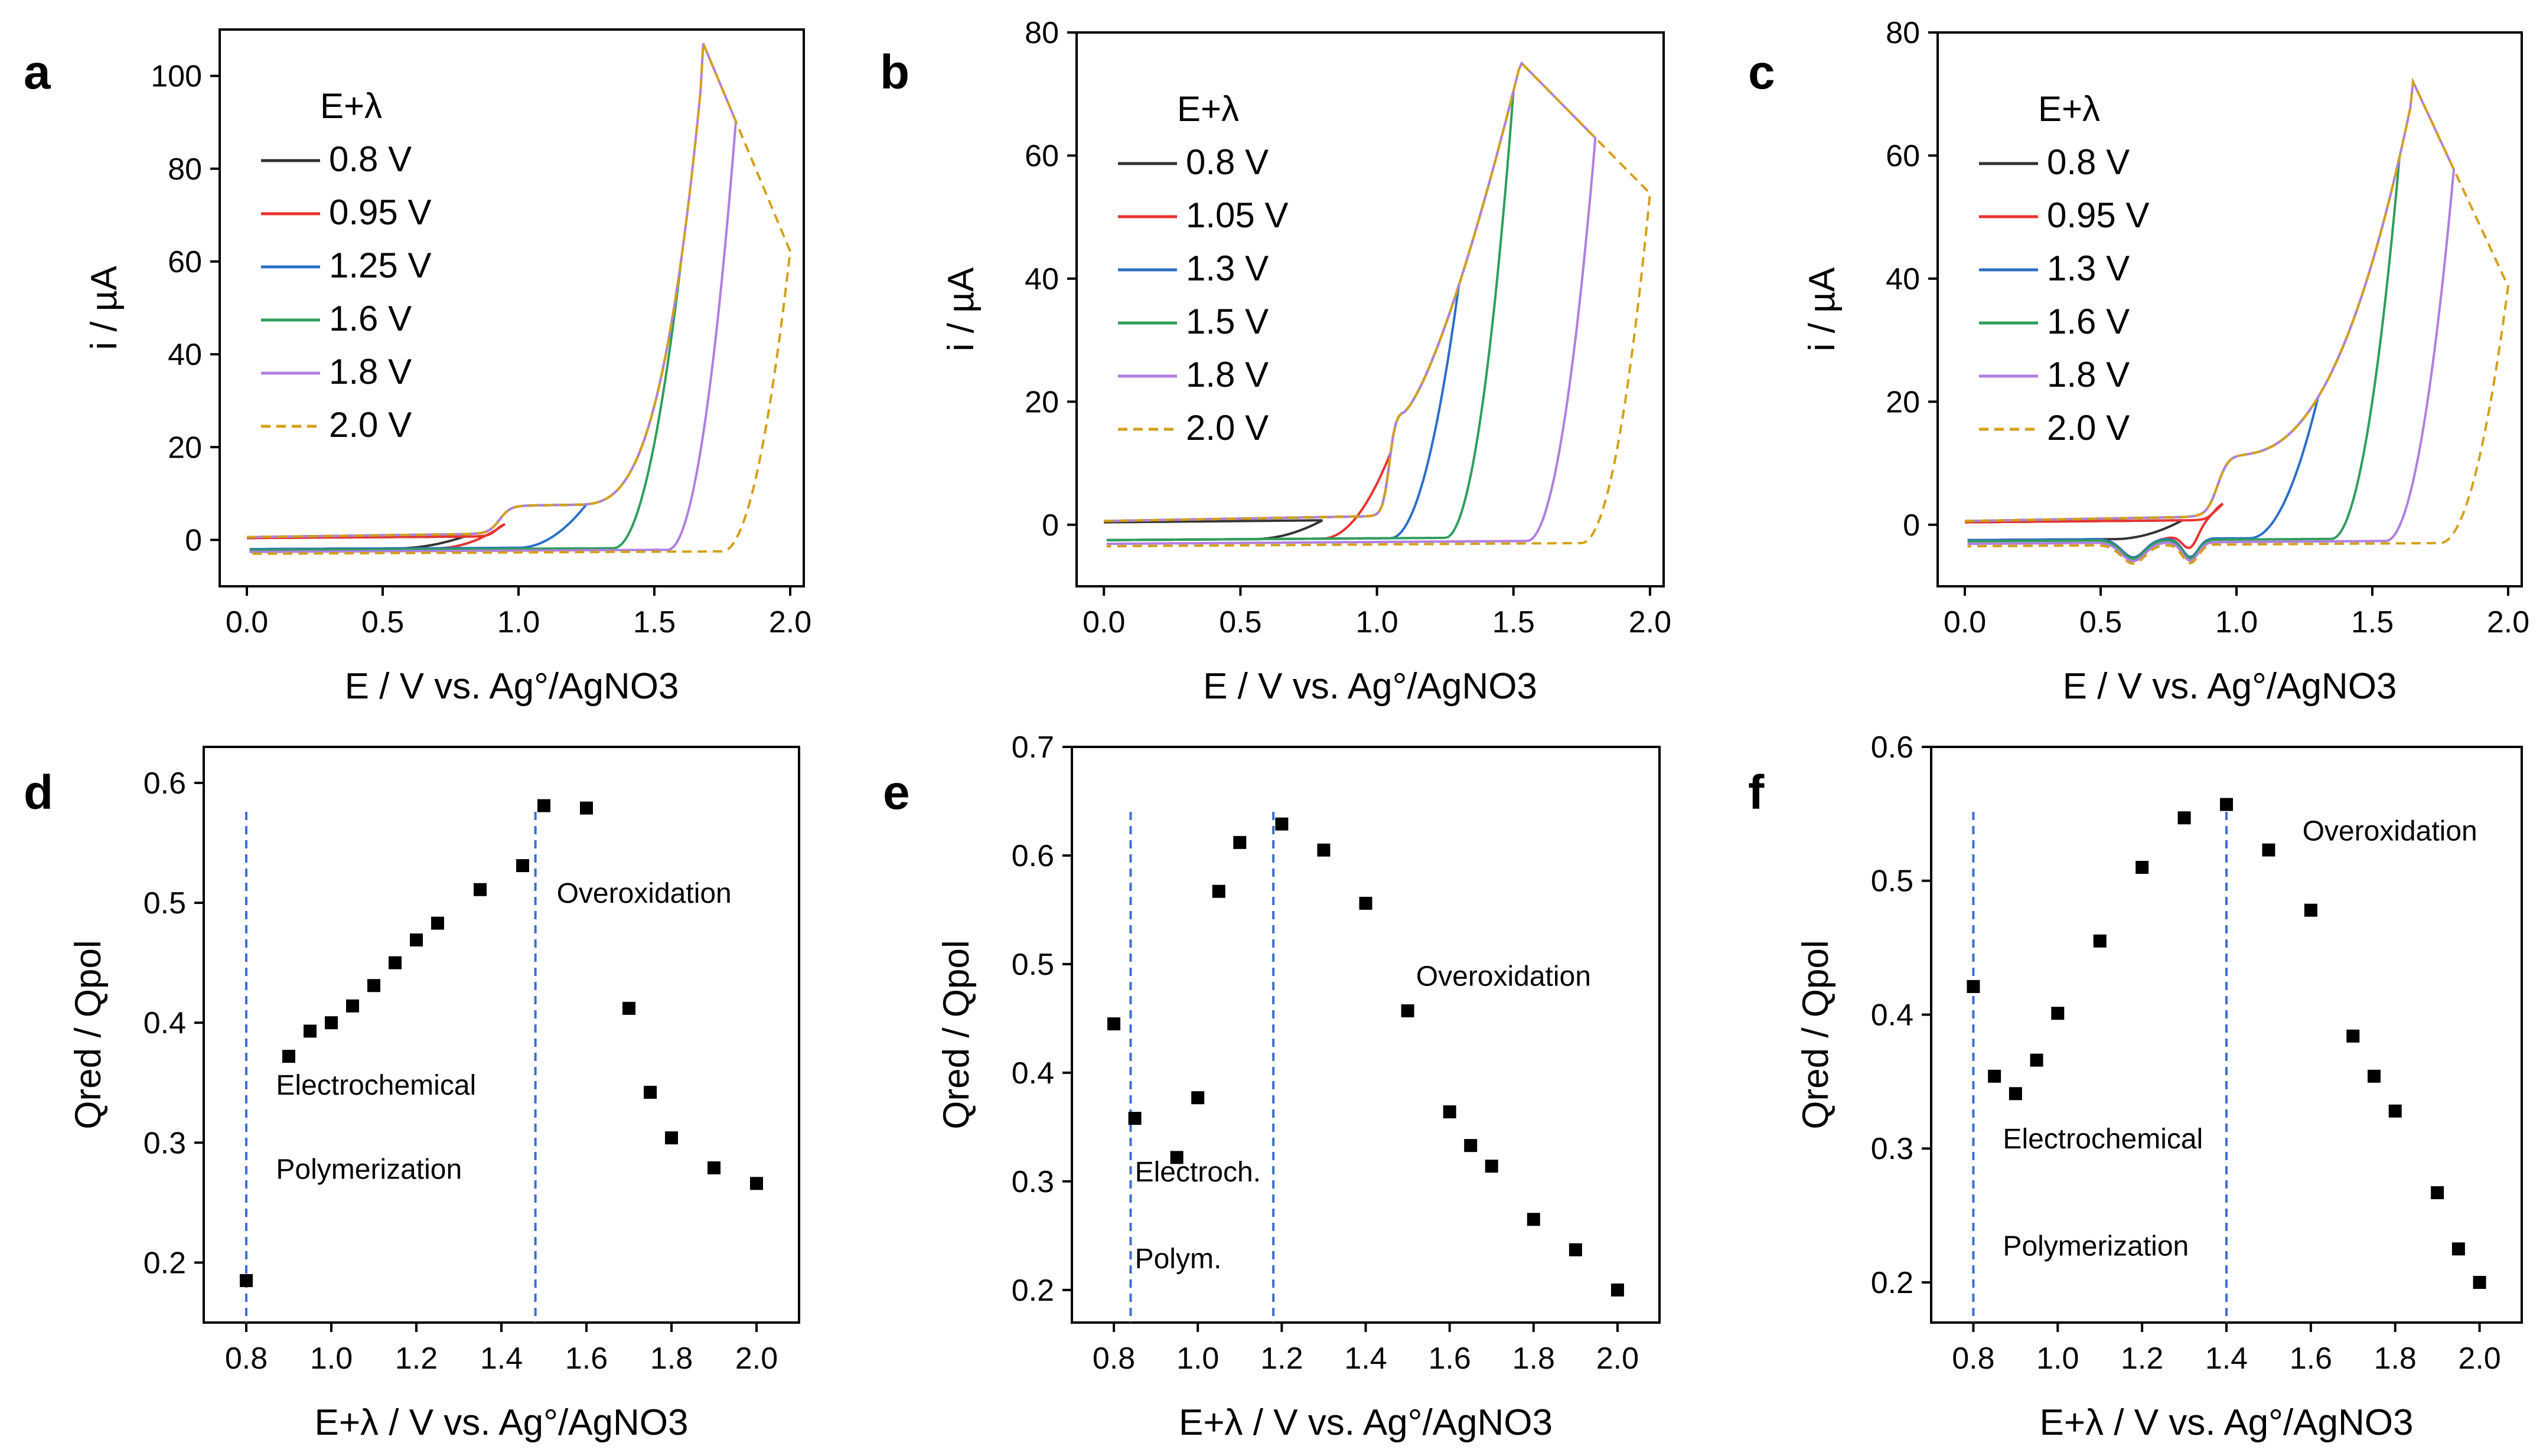 The image size is (2543, 1456). I want to click on y-axis-label: Qred / Qpol, so click(88, 1034).